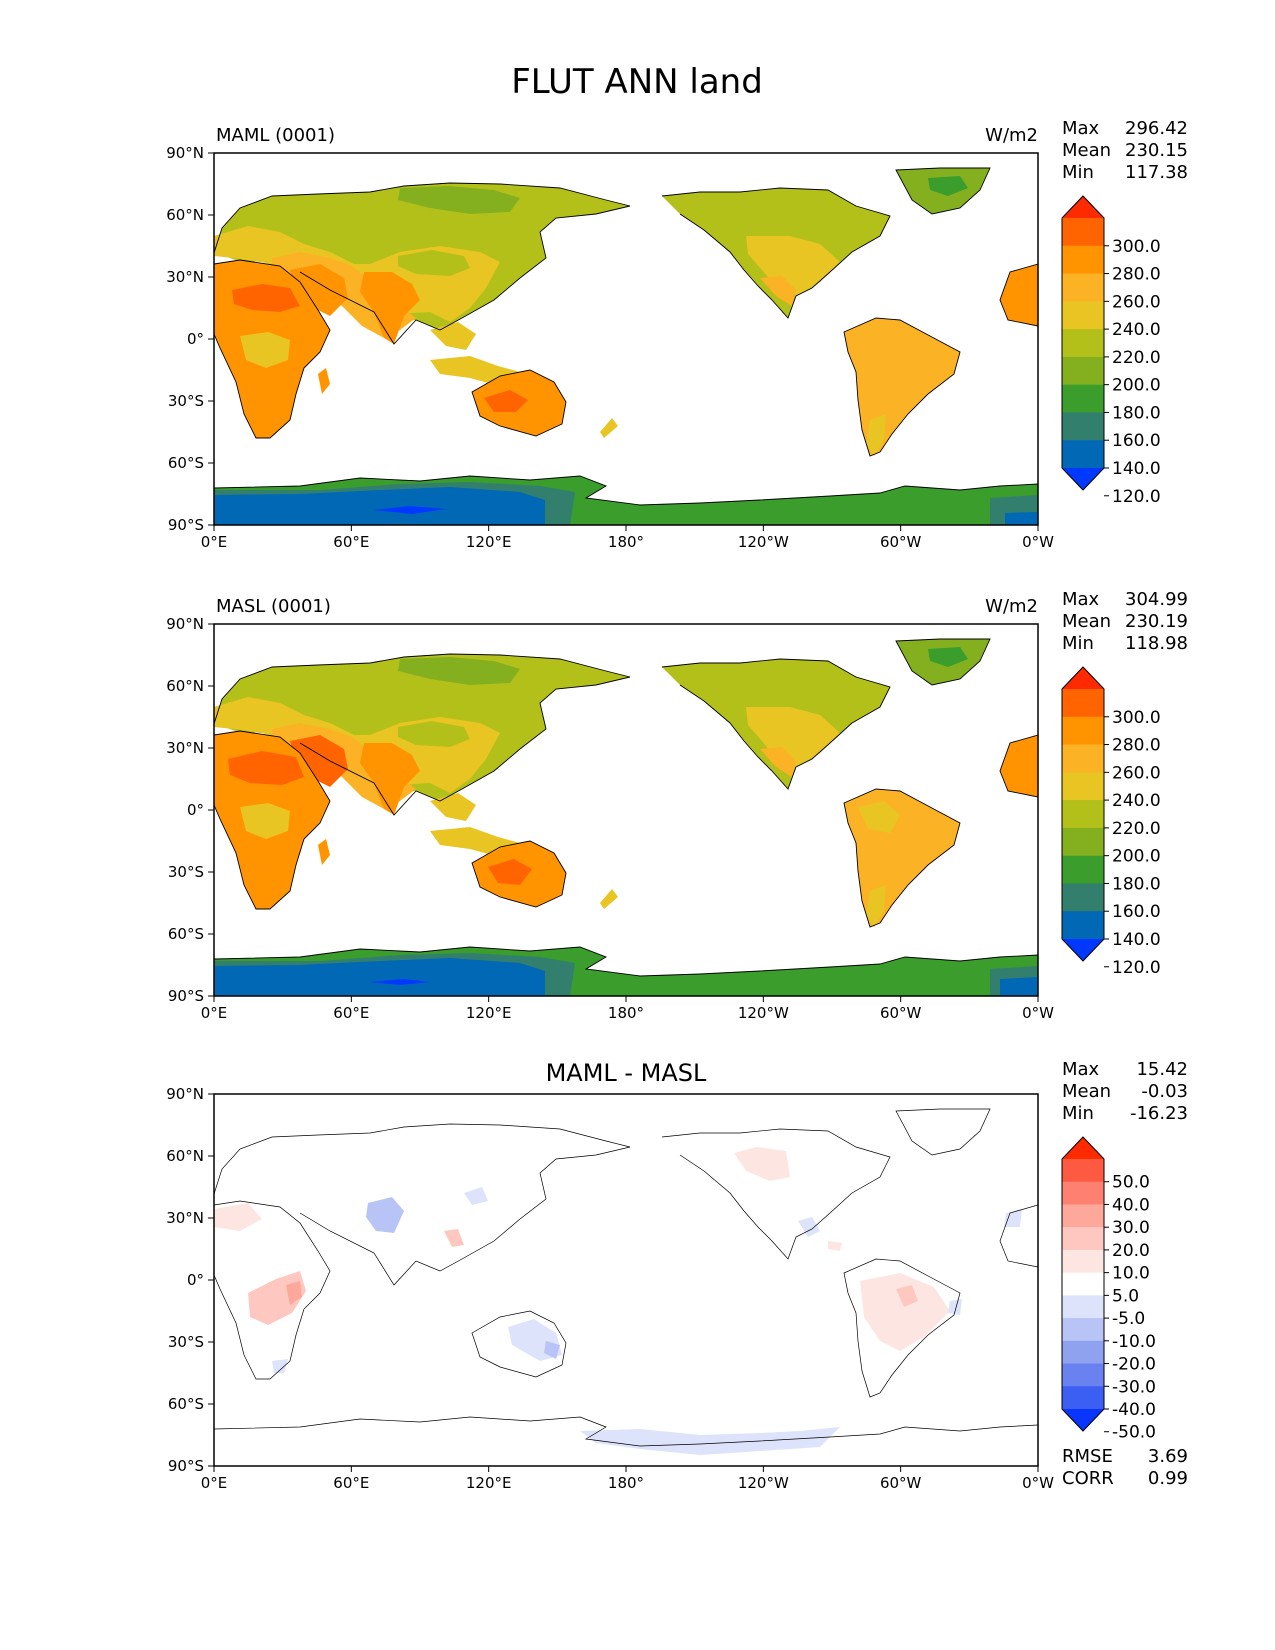 This screenshot has width=1275, height=1650. Describe the element at coordinates (1019, 295) in the screenshot. I see `region-west-africa-wrap` at that location.